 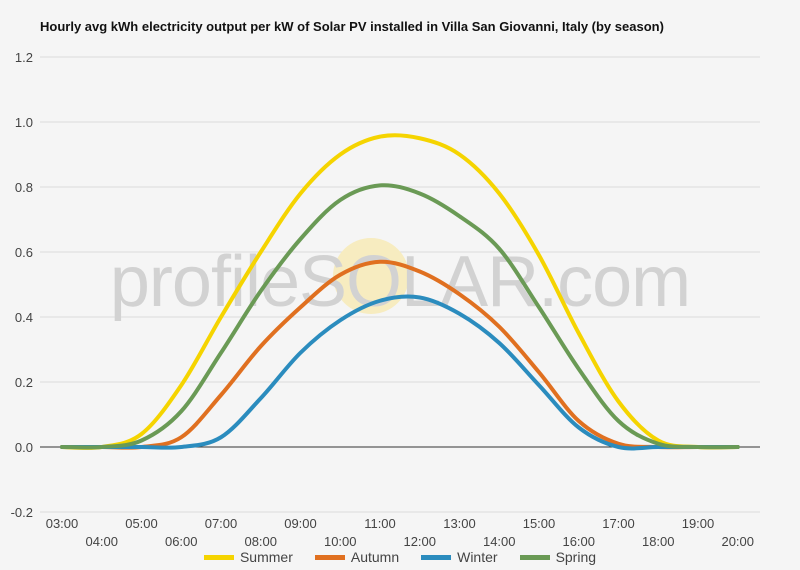 I want to click on x-tick-label: 13:00, so click(x=459, y=523).